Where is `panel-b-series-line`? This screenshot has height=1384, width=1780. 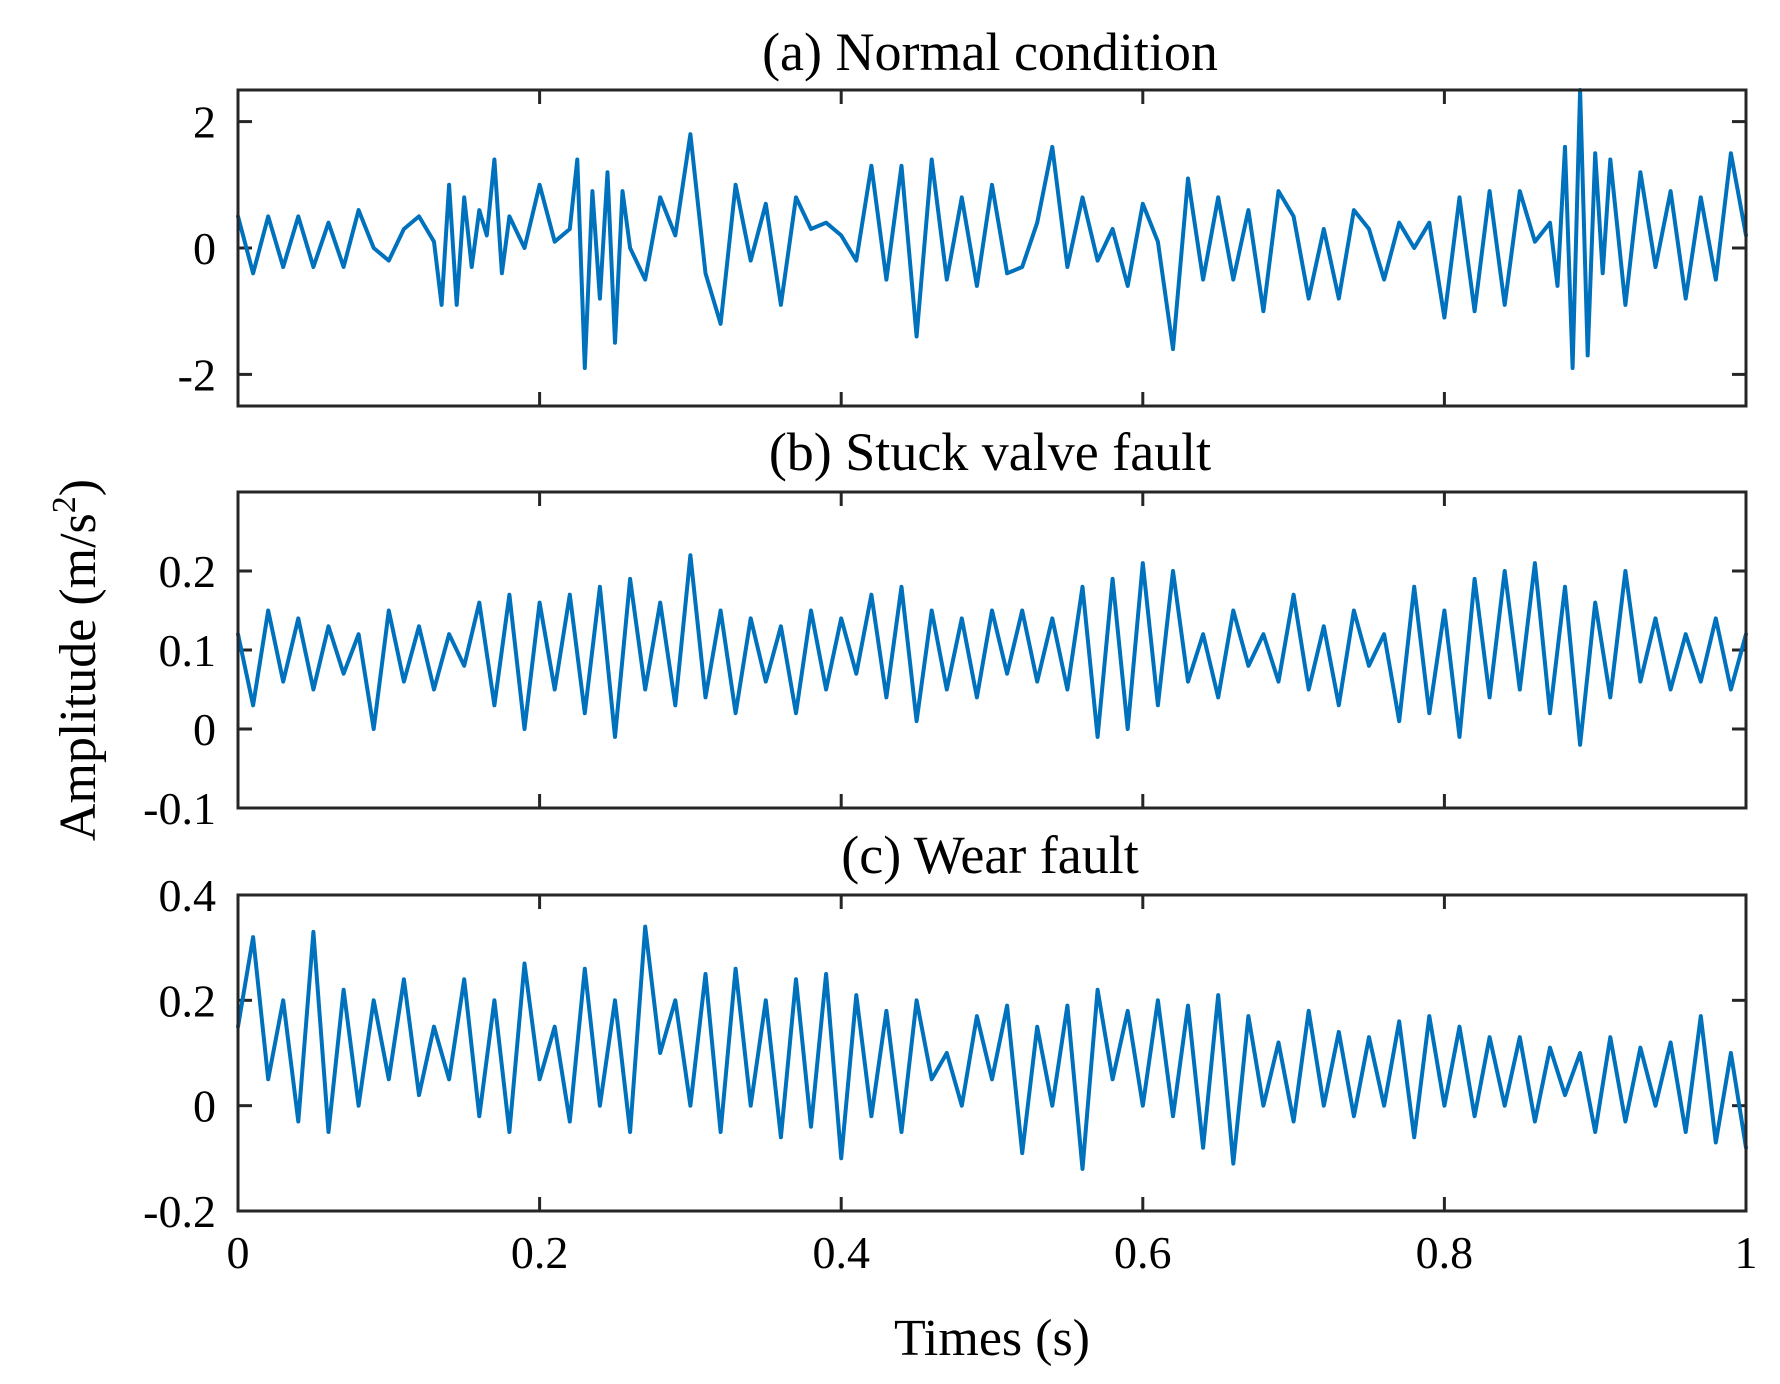
panel-b-series-line is located at coordinates (992, 650).